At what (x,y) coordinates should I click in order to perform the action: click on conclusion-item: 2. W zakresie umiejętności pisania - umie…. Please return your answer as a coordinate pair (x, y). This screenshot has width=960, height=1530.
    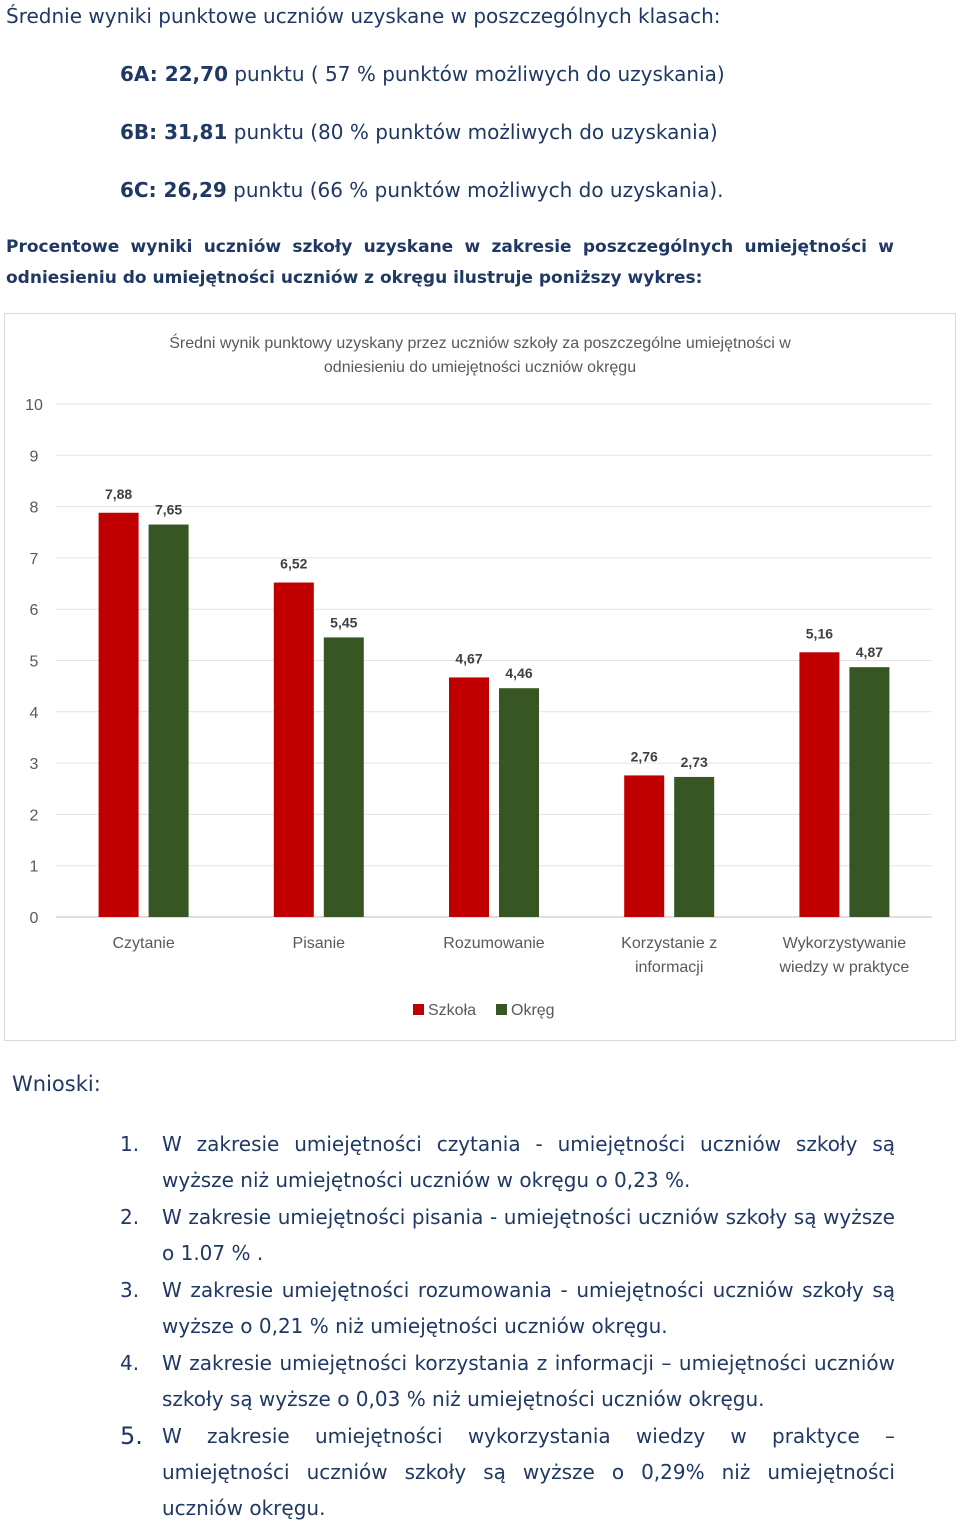
    Looking at the image, I should click on (507, 1235).